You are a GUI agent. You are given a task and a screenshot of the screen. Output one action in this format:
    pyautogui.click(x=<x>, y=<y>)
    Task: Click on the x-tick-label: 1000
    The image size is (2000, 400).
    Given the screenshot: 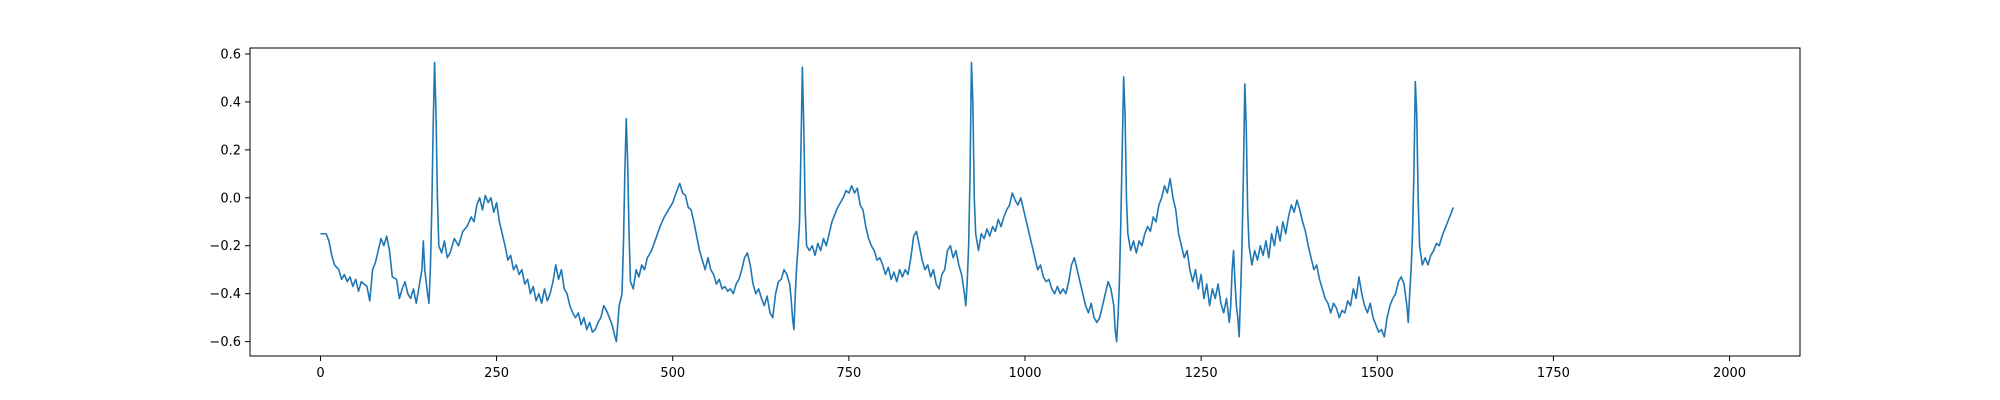 What is the action you would take?
    pyautogui.click(x=1024, y=373)
    